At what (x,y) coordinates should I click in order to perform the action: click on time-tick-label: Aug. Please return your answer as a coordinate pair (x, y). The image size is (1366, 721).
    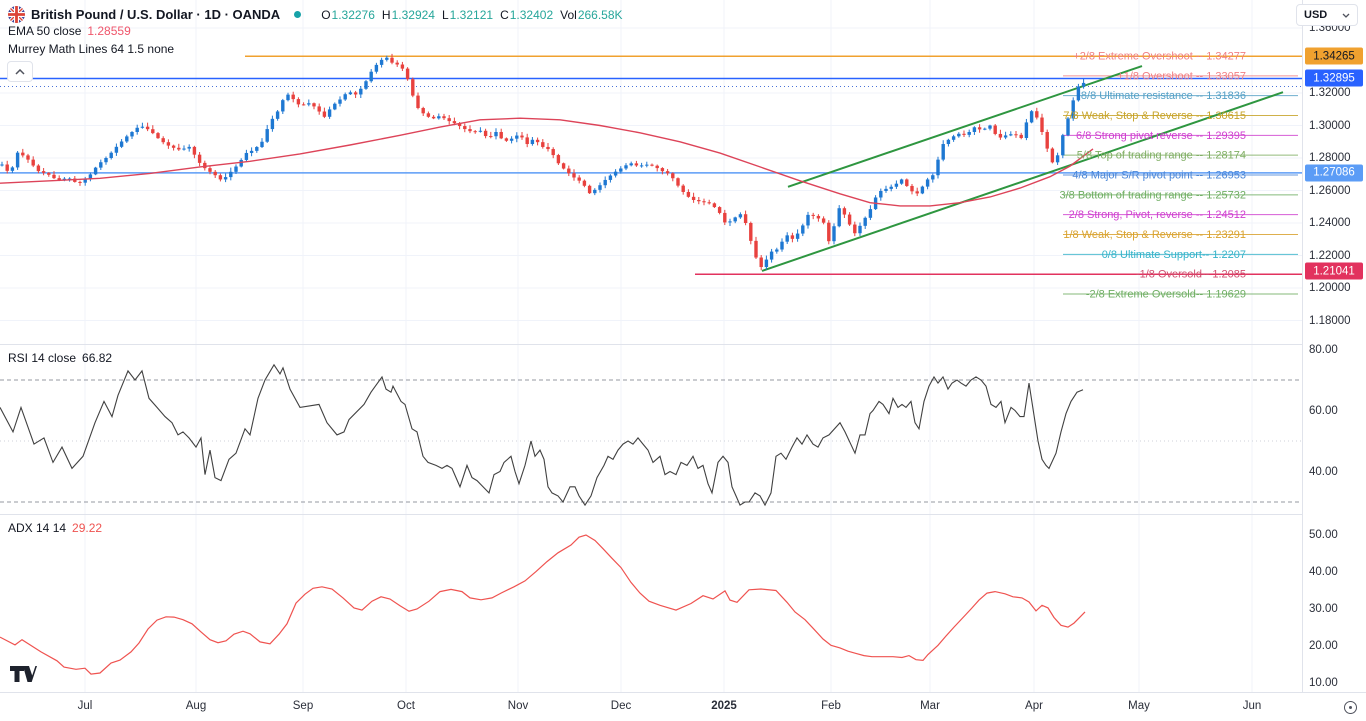
    Looking at the image, I should click on (196, 706).